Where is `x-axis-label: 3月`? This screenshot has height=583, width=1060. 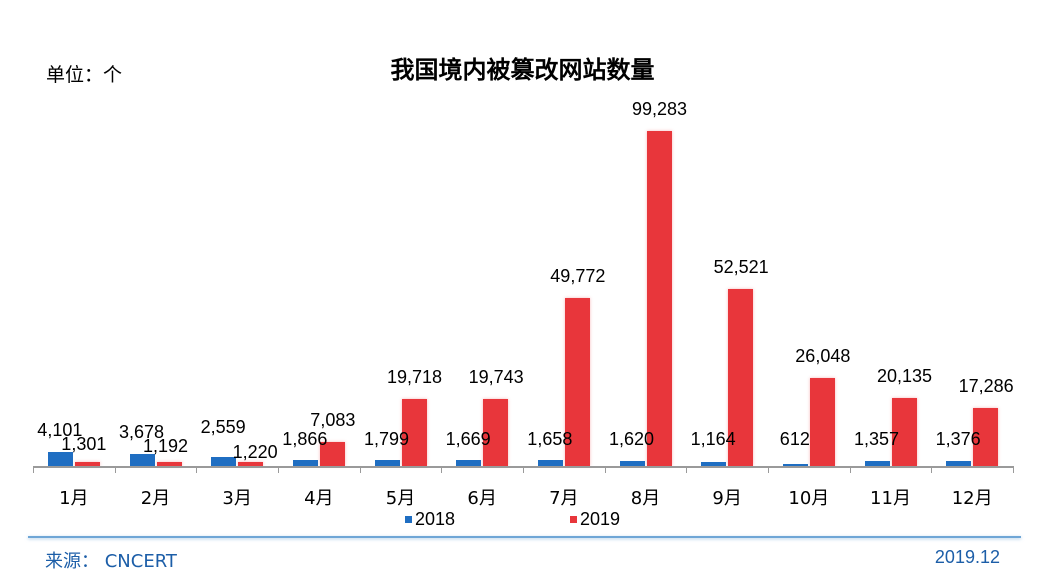
x-axis-label: 3月 is located at coordinates (237, 498).